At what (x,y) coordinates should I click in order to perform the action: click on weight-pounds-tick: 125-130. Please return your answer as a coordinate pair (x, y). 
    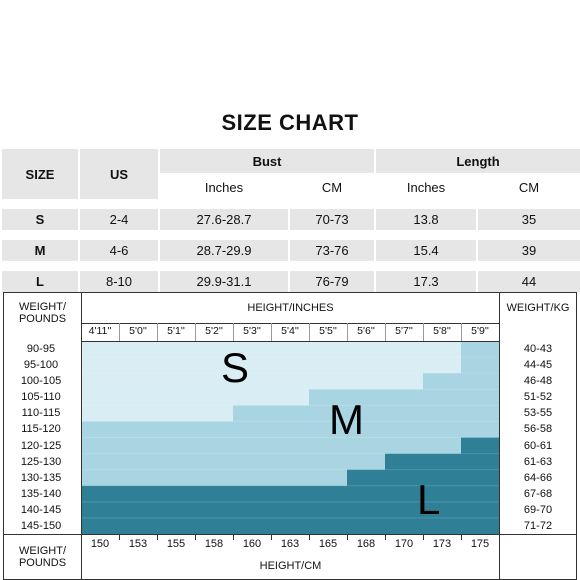
    Looking at the image, I should click on (41, 461).